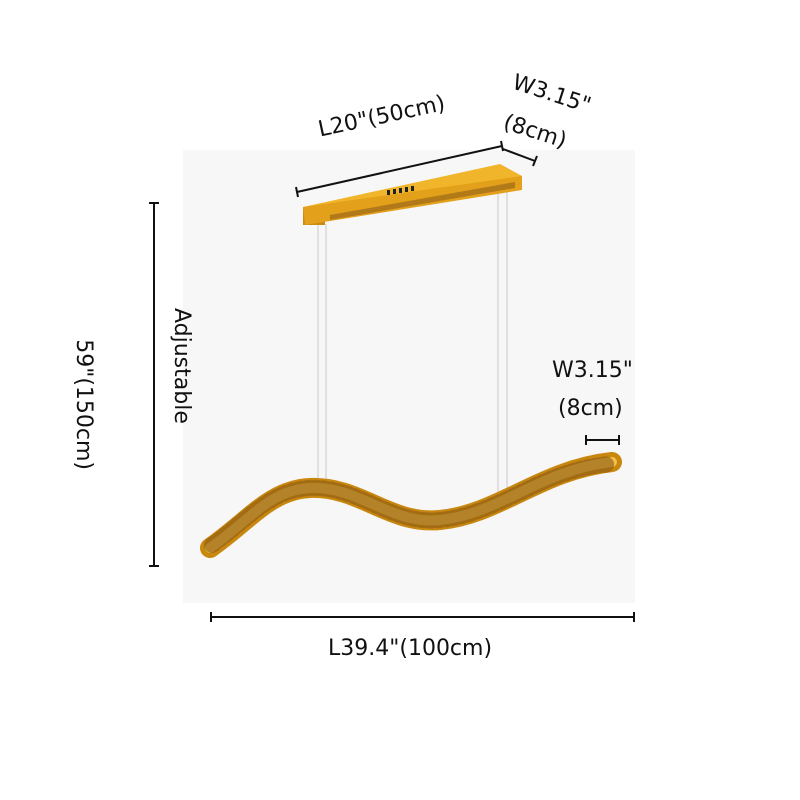  What do you see at coordinates (411, 505) in the screenshot?
I see `wave-light-fixture` at bounding box center [411, 505].